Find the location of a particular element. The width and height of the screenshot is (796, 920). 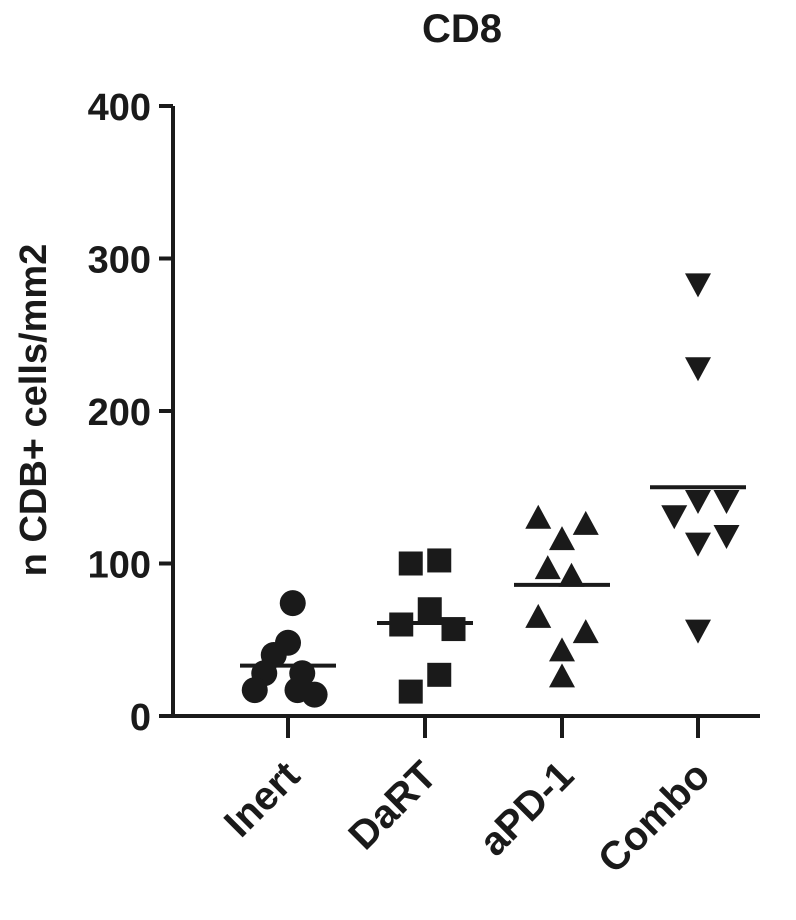

mean-lines is located at coordinates (493, 576).